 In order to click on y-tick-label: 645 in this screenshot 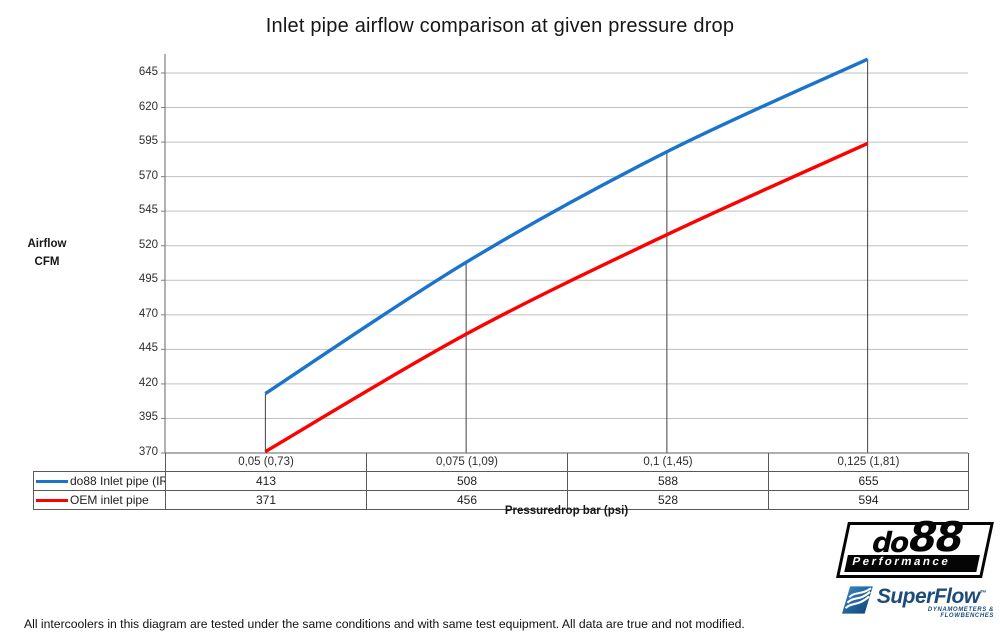, I will do `click(148, 72)`.